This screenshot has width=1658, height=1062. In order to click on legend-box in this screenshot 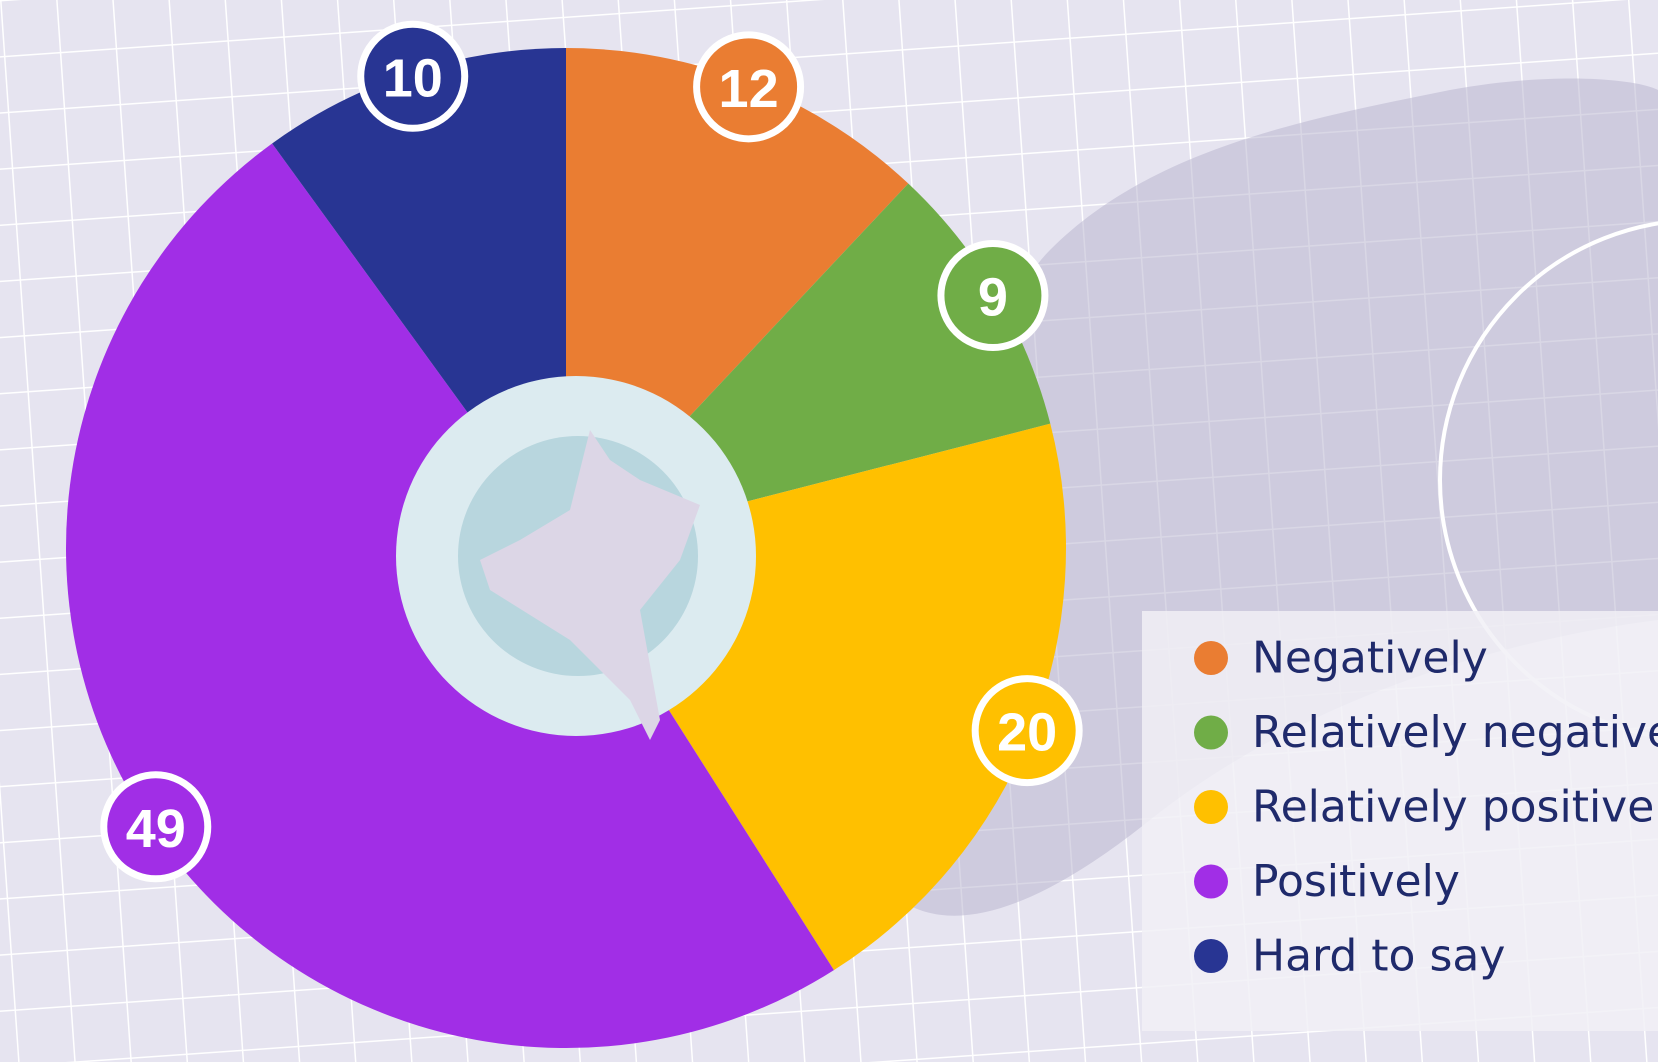, I will do `click(1400, 821)`.